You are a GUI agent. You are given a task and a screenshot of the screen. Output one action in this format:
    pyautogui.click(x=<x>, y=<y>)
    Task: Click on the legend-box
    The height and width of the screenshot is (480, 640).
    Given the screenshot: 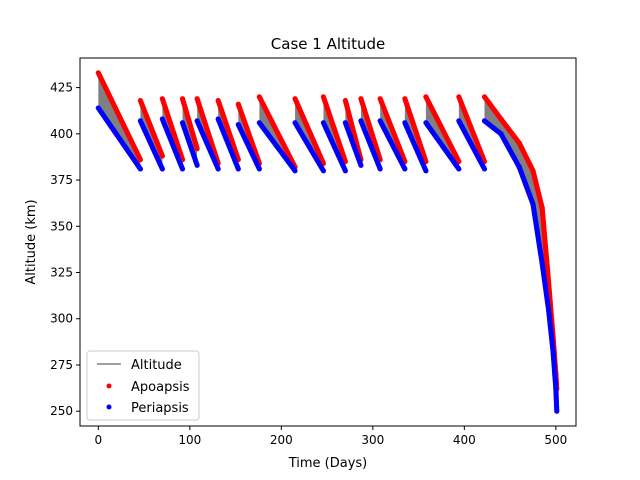 What is the action you would take?
    pyautogui.click(x=143, y=385)
    